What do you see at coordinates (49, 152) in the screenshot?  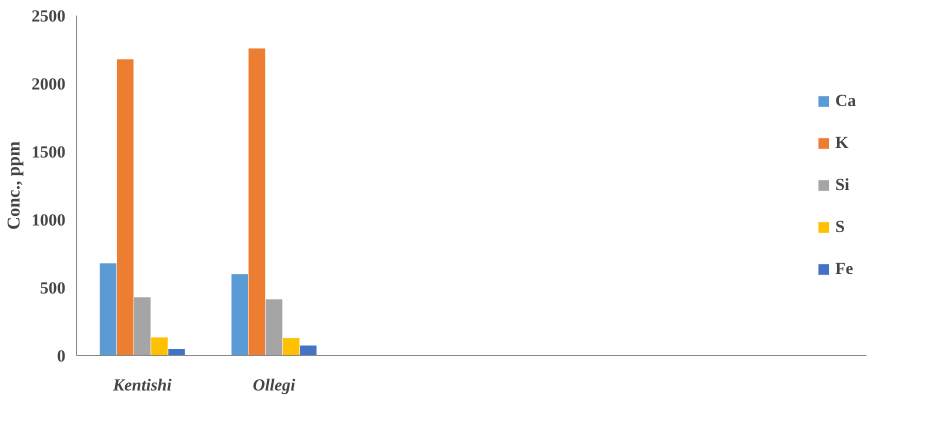 I see `y-tick-label: 1500` at bounding box center [49, 152].